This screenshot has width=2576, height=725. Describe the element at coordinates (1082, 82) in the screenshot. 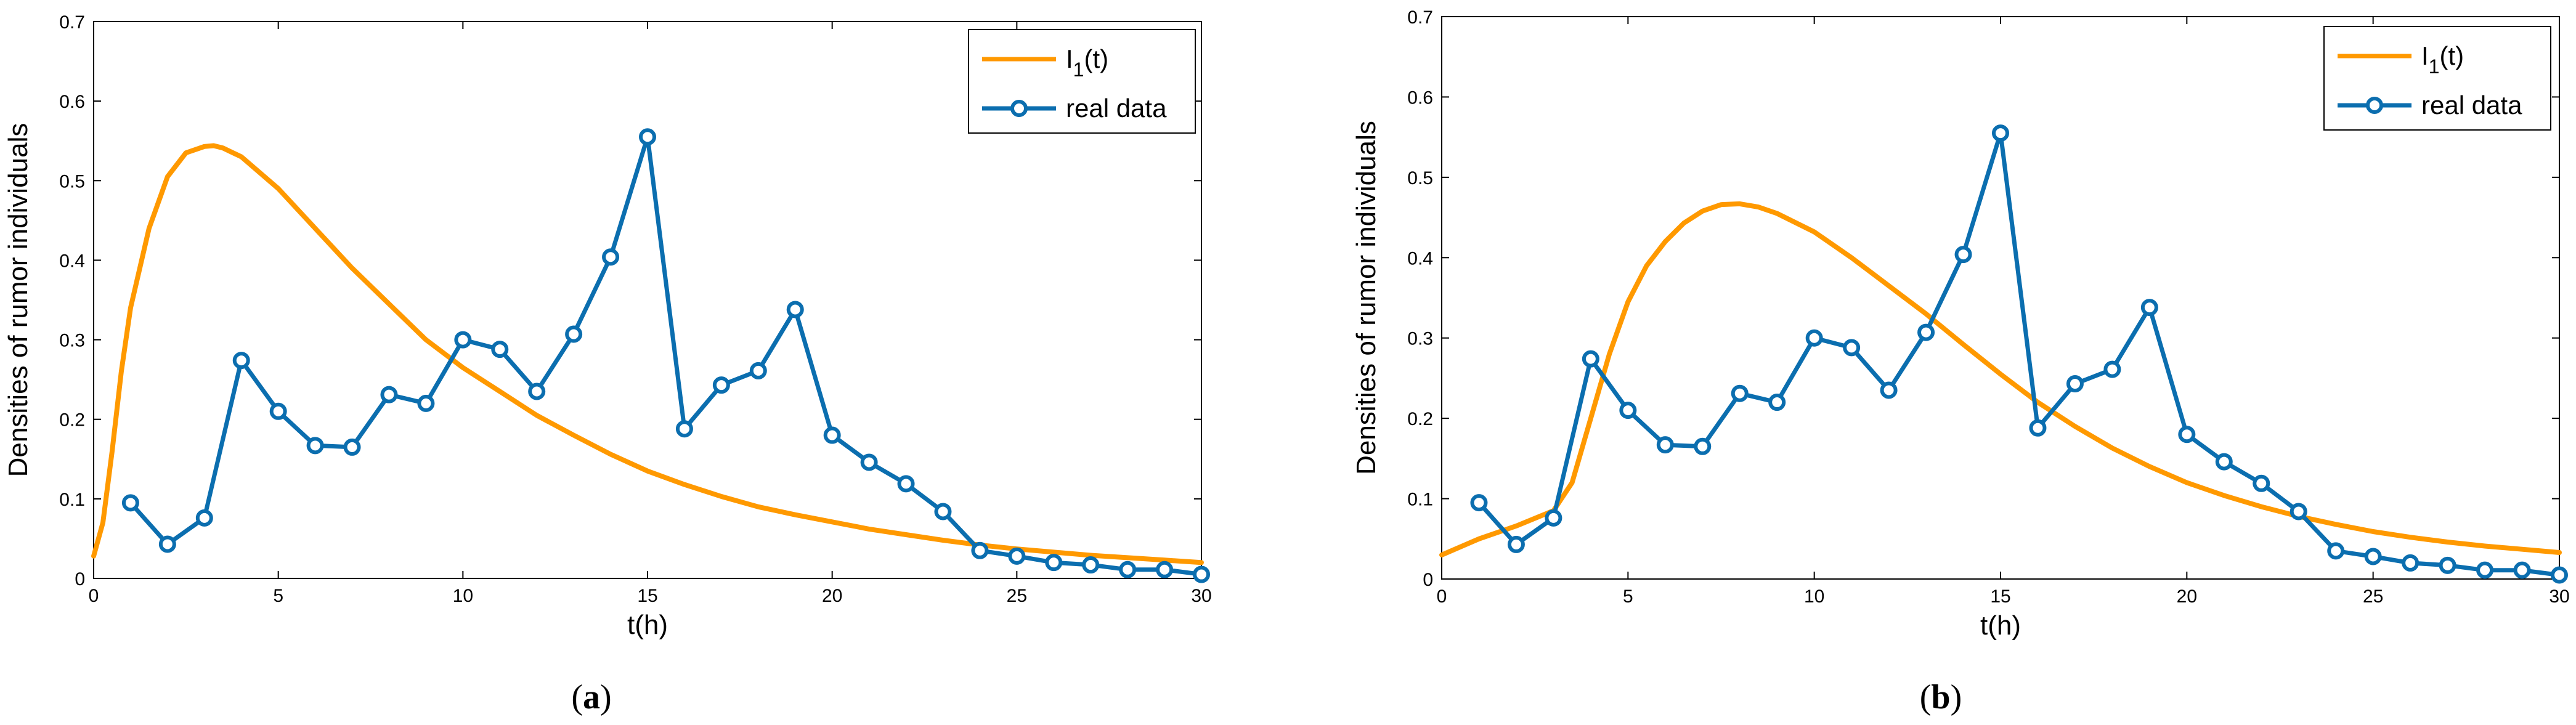

I see `legend-box` at that location.